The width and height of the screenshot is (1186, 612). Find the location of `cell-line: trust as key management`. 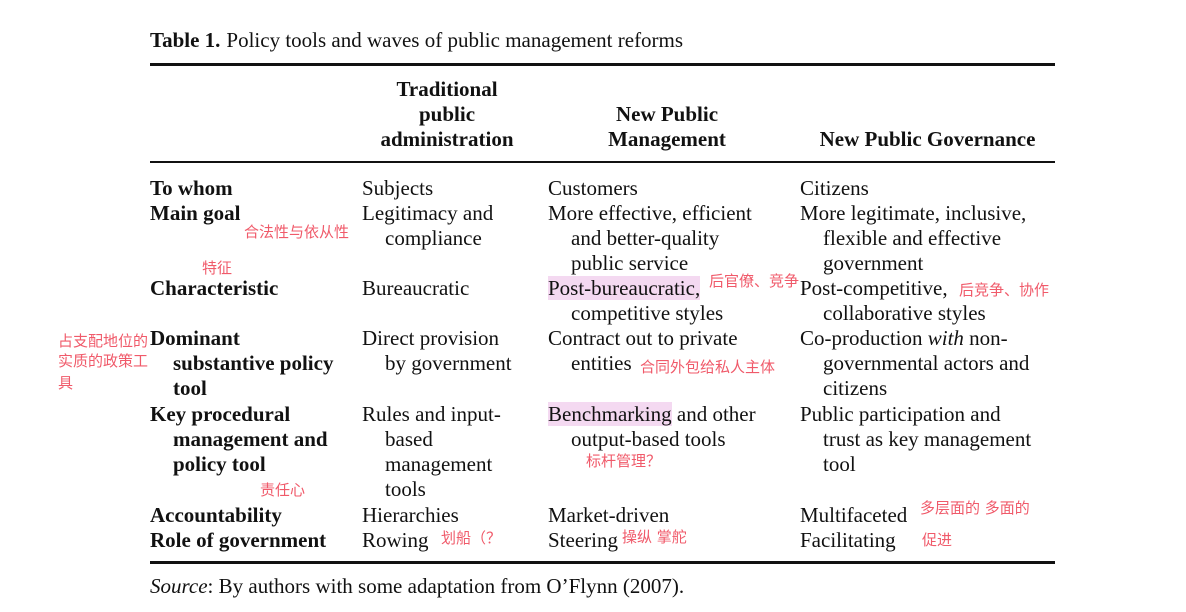

cell-line: trust as key management is located at coordinates (927, 439).